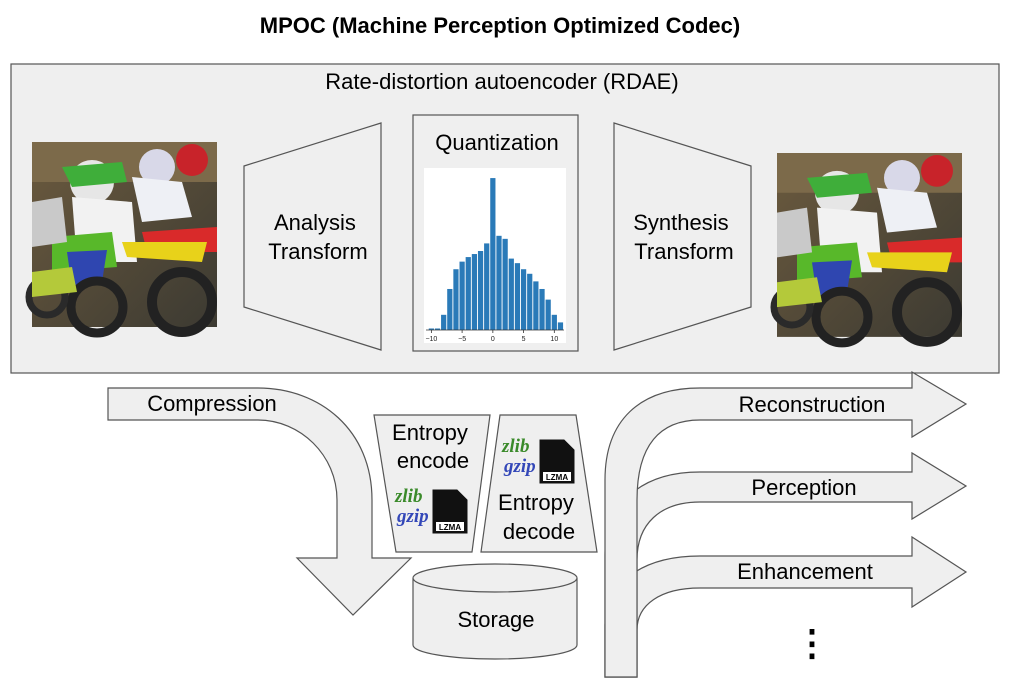  I want to click on histogram-tick-label: 0, so click(493, 339).